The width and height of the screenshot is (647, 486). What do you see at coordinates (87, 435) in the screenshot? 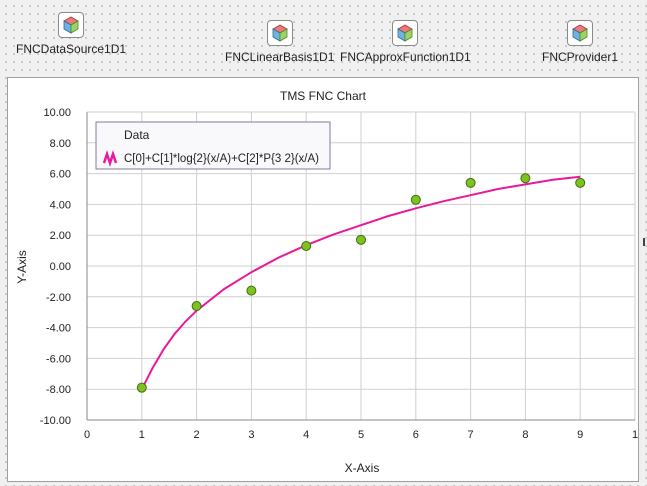
I see `x-tick-label: 0` at bounding box center [87, 435].